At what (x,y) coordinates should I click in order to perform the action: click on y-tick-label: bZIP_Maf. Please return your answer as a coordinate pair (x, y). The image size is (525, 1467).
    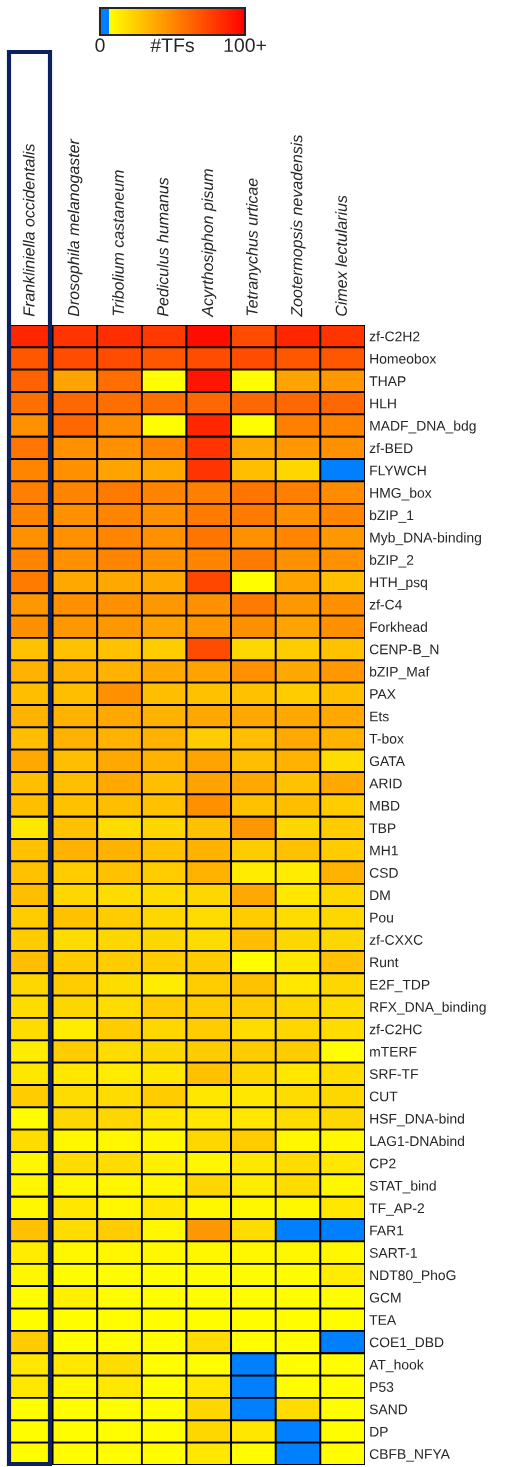
    Looking at the image, I should click on (400, 673).